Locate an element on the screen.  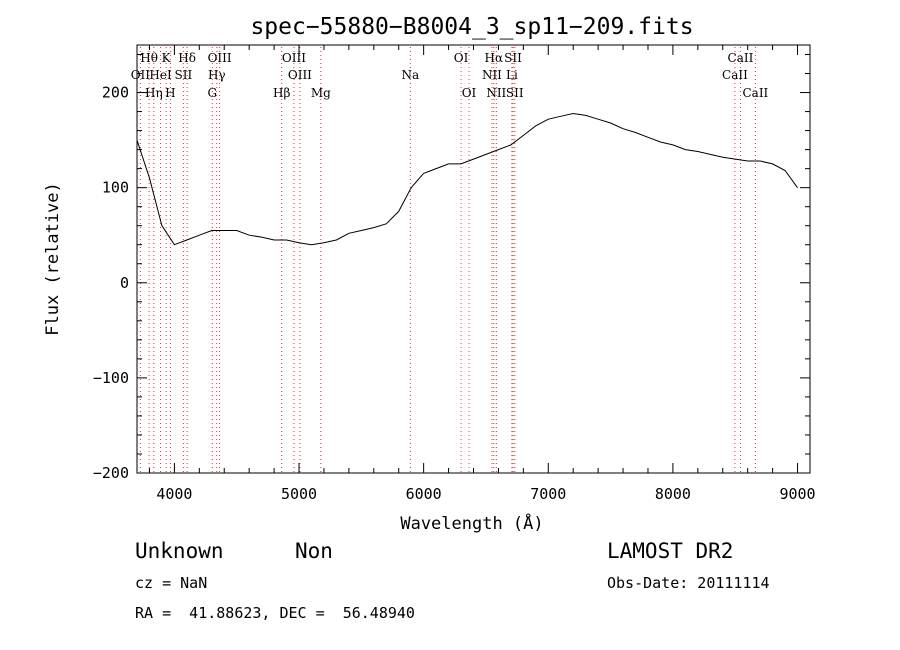
coordinates-text: RA = 41.88623, DEC = 56.48940 is located at coordinates (275, 613).